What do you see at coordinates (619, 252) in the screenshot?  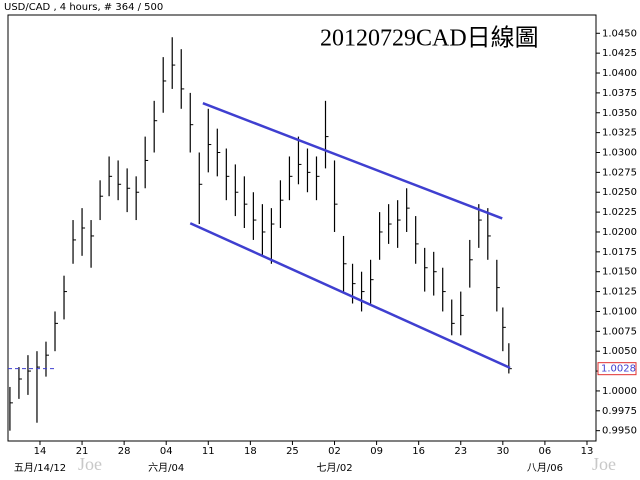 I see `y-tick-label: 1.0175` at bounding box center [619, 252].